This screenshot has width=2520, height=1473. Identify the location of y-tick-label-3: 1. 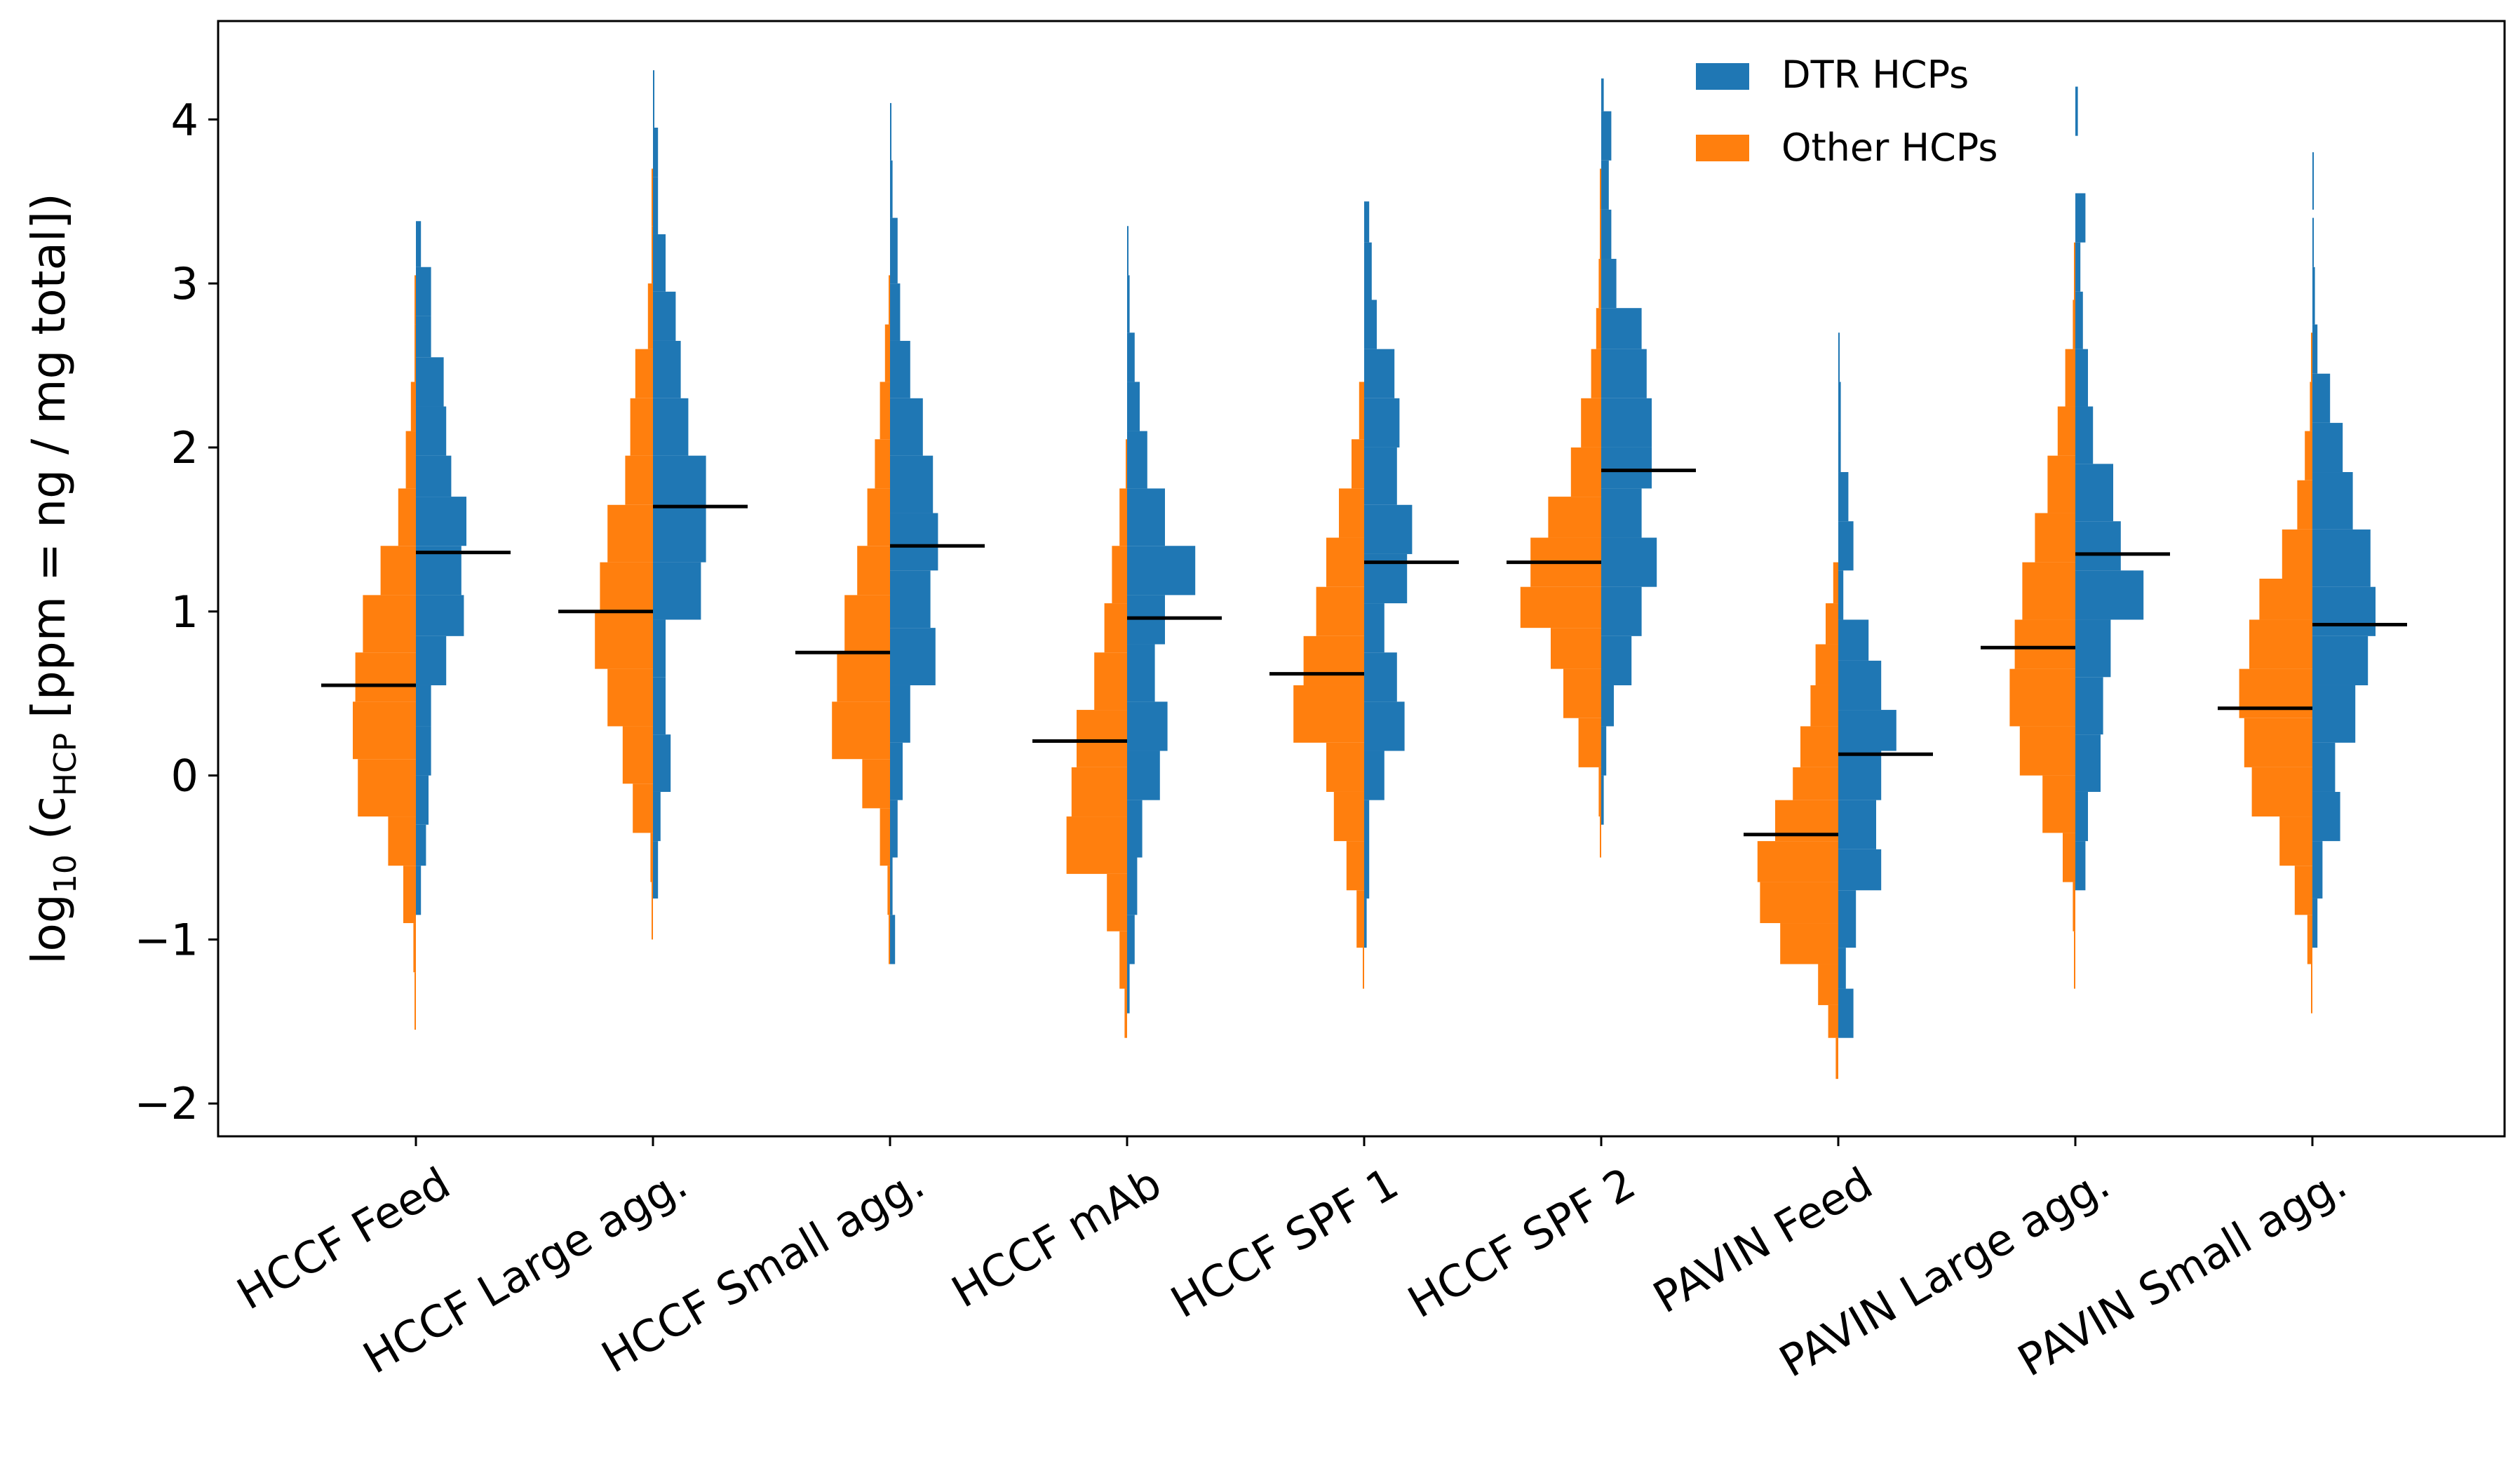
(184, 612).